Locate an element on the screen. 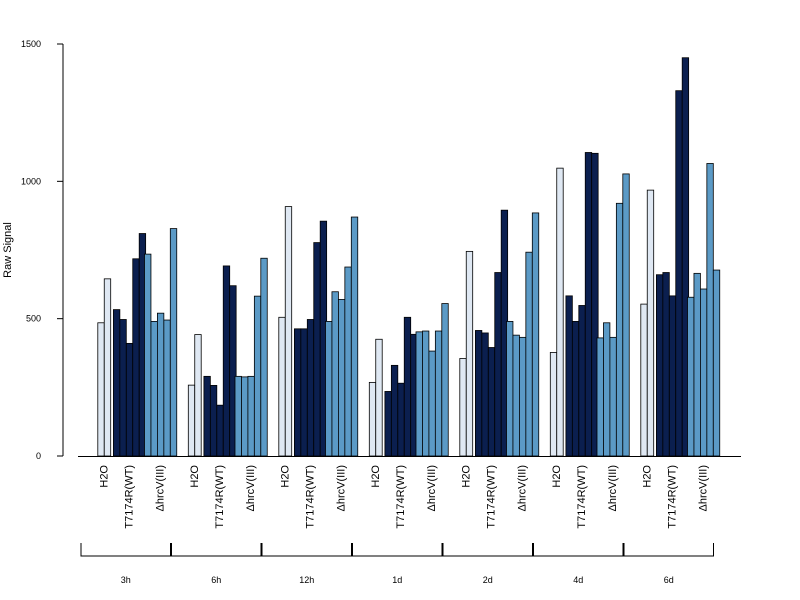  timepoint-brackets: 3h 6h 12h 1d 2d 4d 6d is located at coordinates (397, 564).